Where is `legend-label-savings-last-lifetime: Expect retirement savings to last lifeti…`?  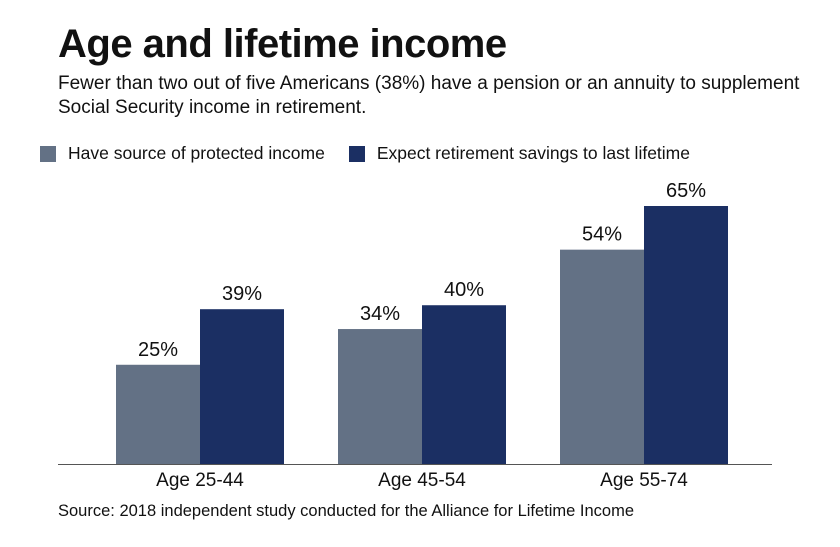 legend-label-savings-last-lifetime: Expect retirement savings to last lifeti… is located at coordinates (533, 153).